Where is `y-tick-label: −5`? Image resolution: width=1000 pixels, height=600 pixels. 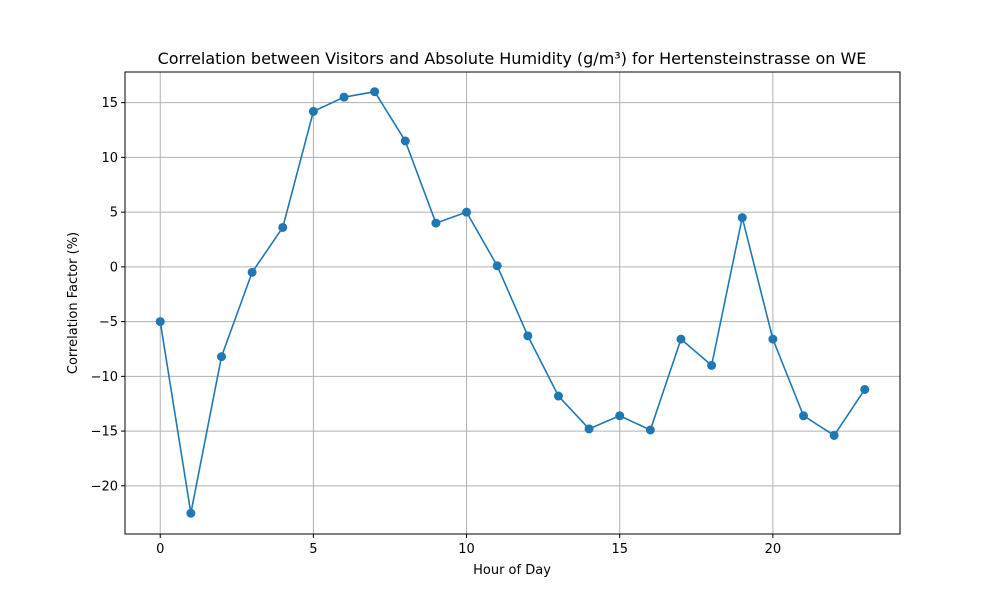
y-tick-label: −5 is located at coordinates (108, 322).